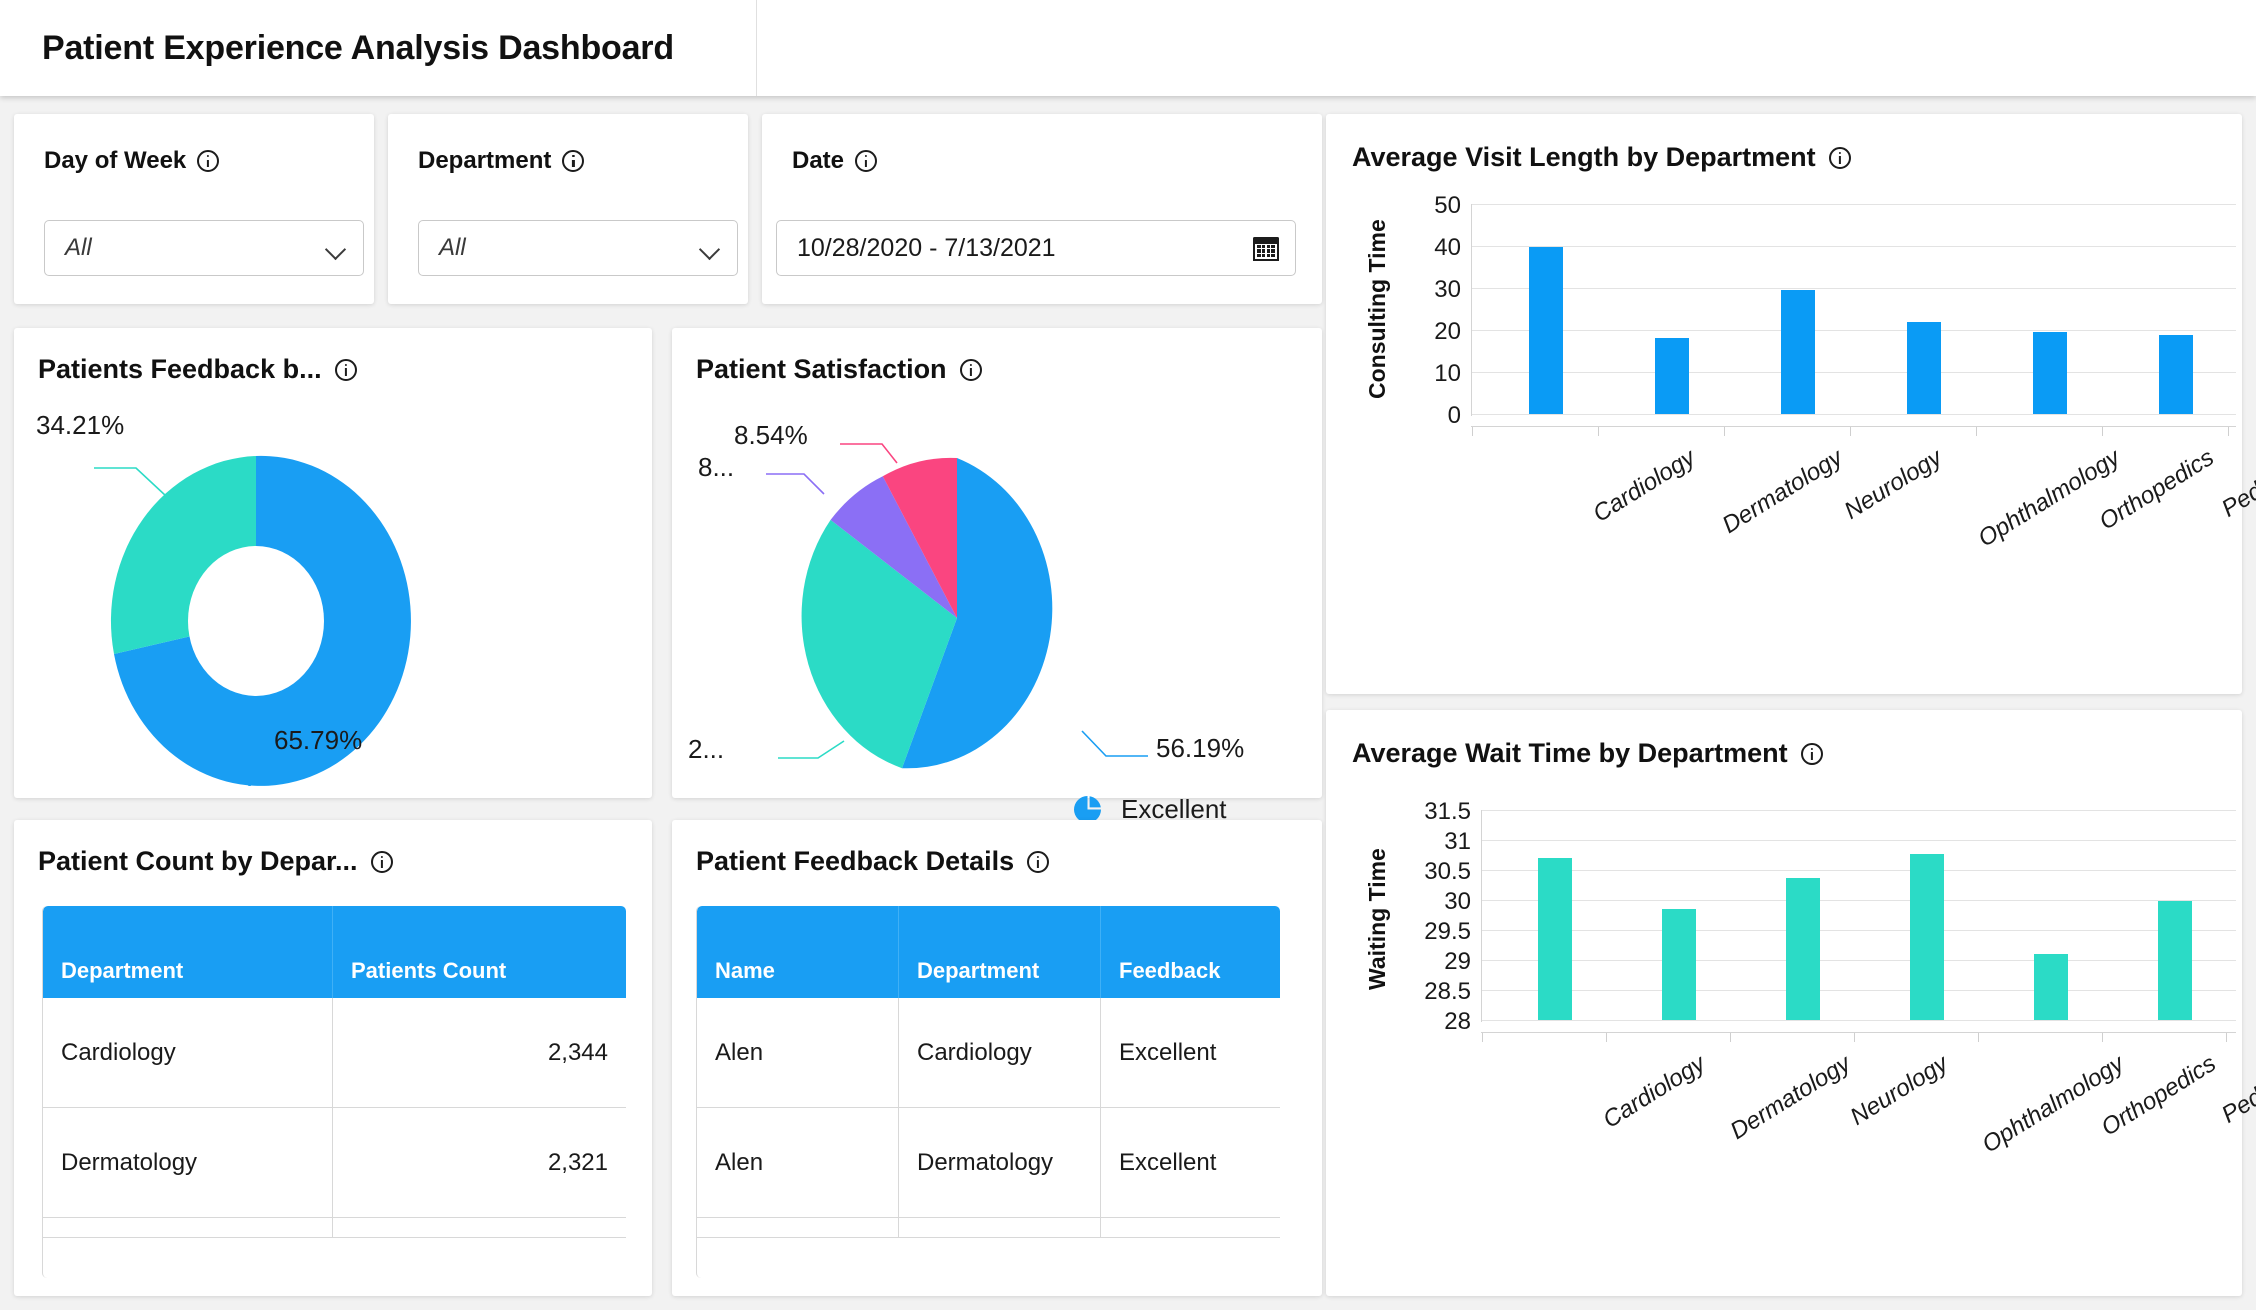 This screenshot has height=1310, width=2256. I want to click on pie-slice-poor, so click(893, 547).